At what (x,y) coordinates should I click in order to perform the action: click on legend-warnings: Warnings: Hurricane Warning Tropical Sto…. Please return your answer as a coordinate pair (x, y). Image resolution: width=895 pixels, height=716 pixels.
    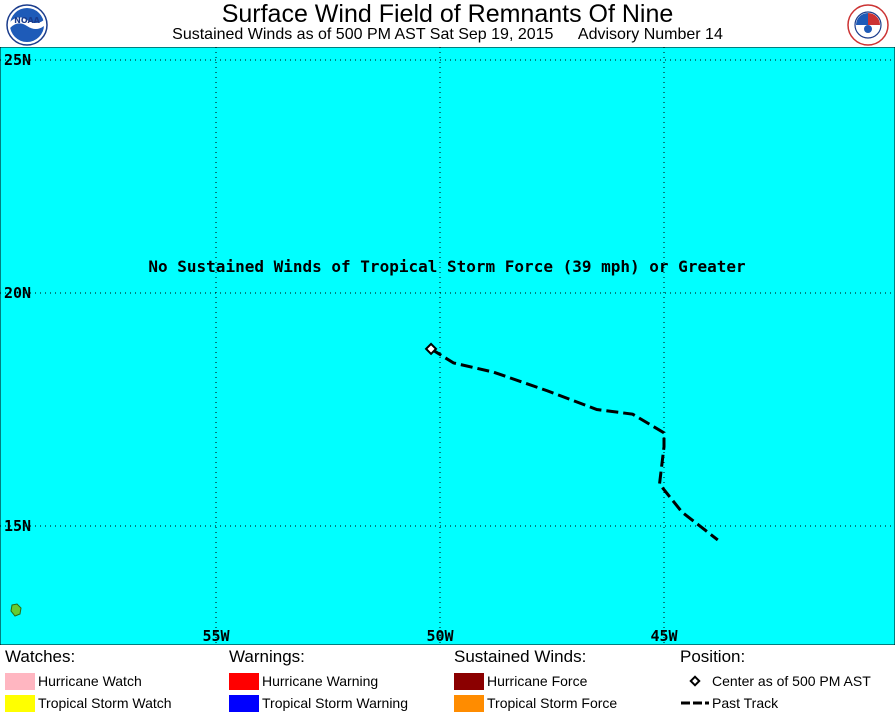
    Looking at the image, I should click on (318, 680).